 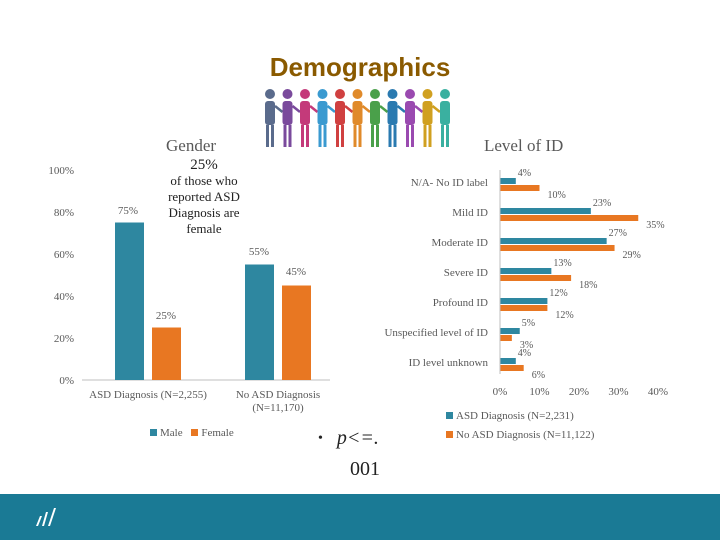 I want to click on brand-logo-icon, so click(x=46, y=517).